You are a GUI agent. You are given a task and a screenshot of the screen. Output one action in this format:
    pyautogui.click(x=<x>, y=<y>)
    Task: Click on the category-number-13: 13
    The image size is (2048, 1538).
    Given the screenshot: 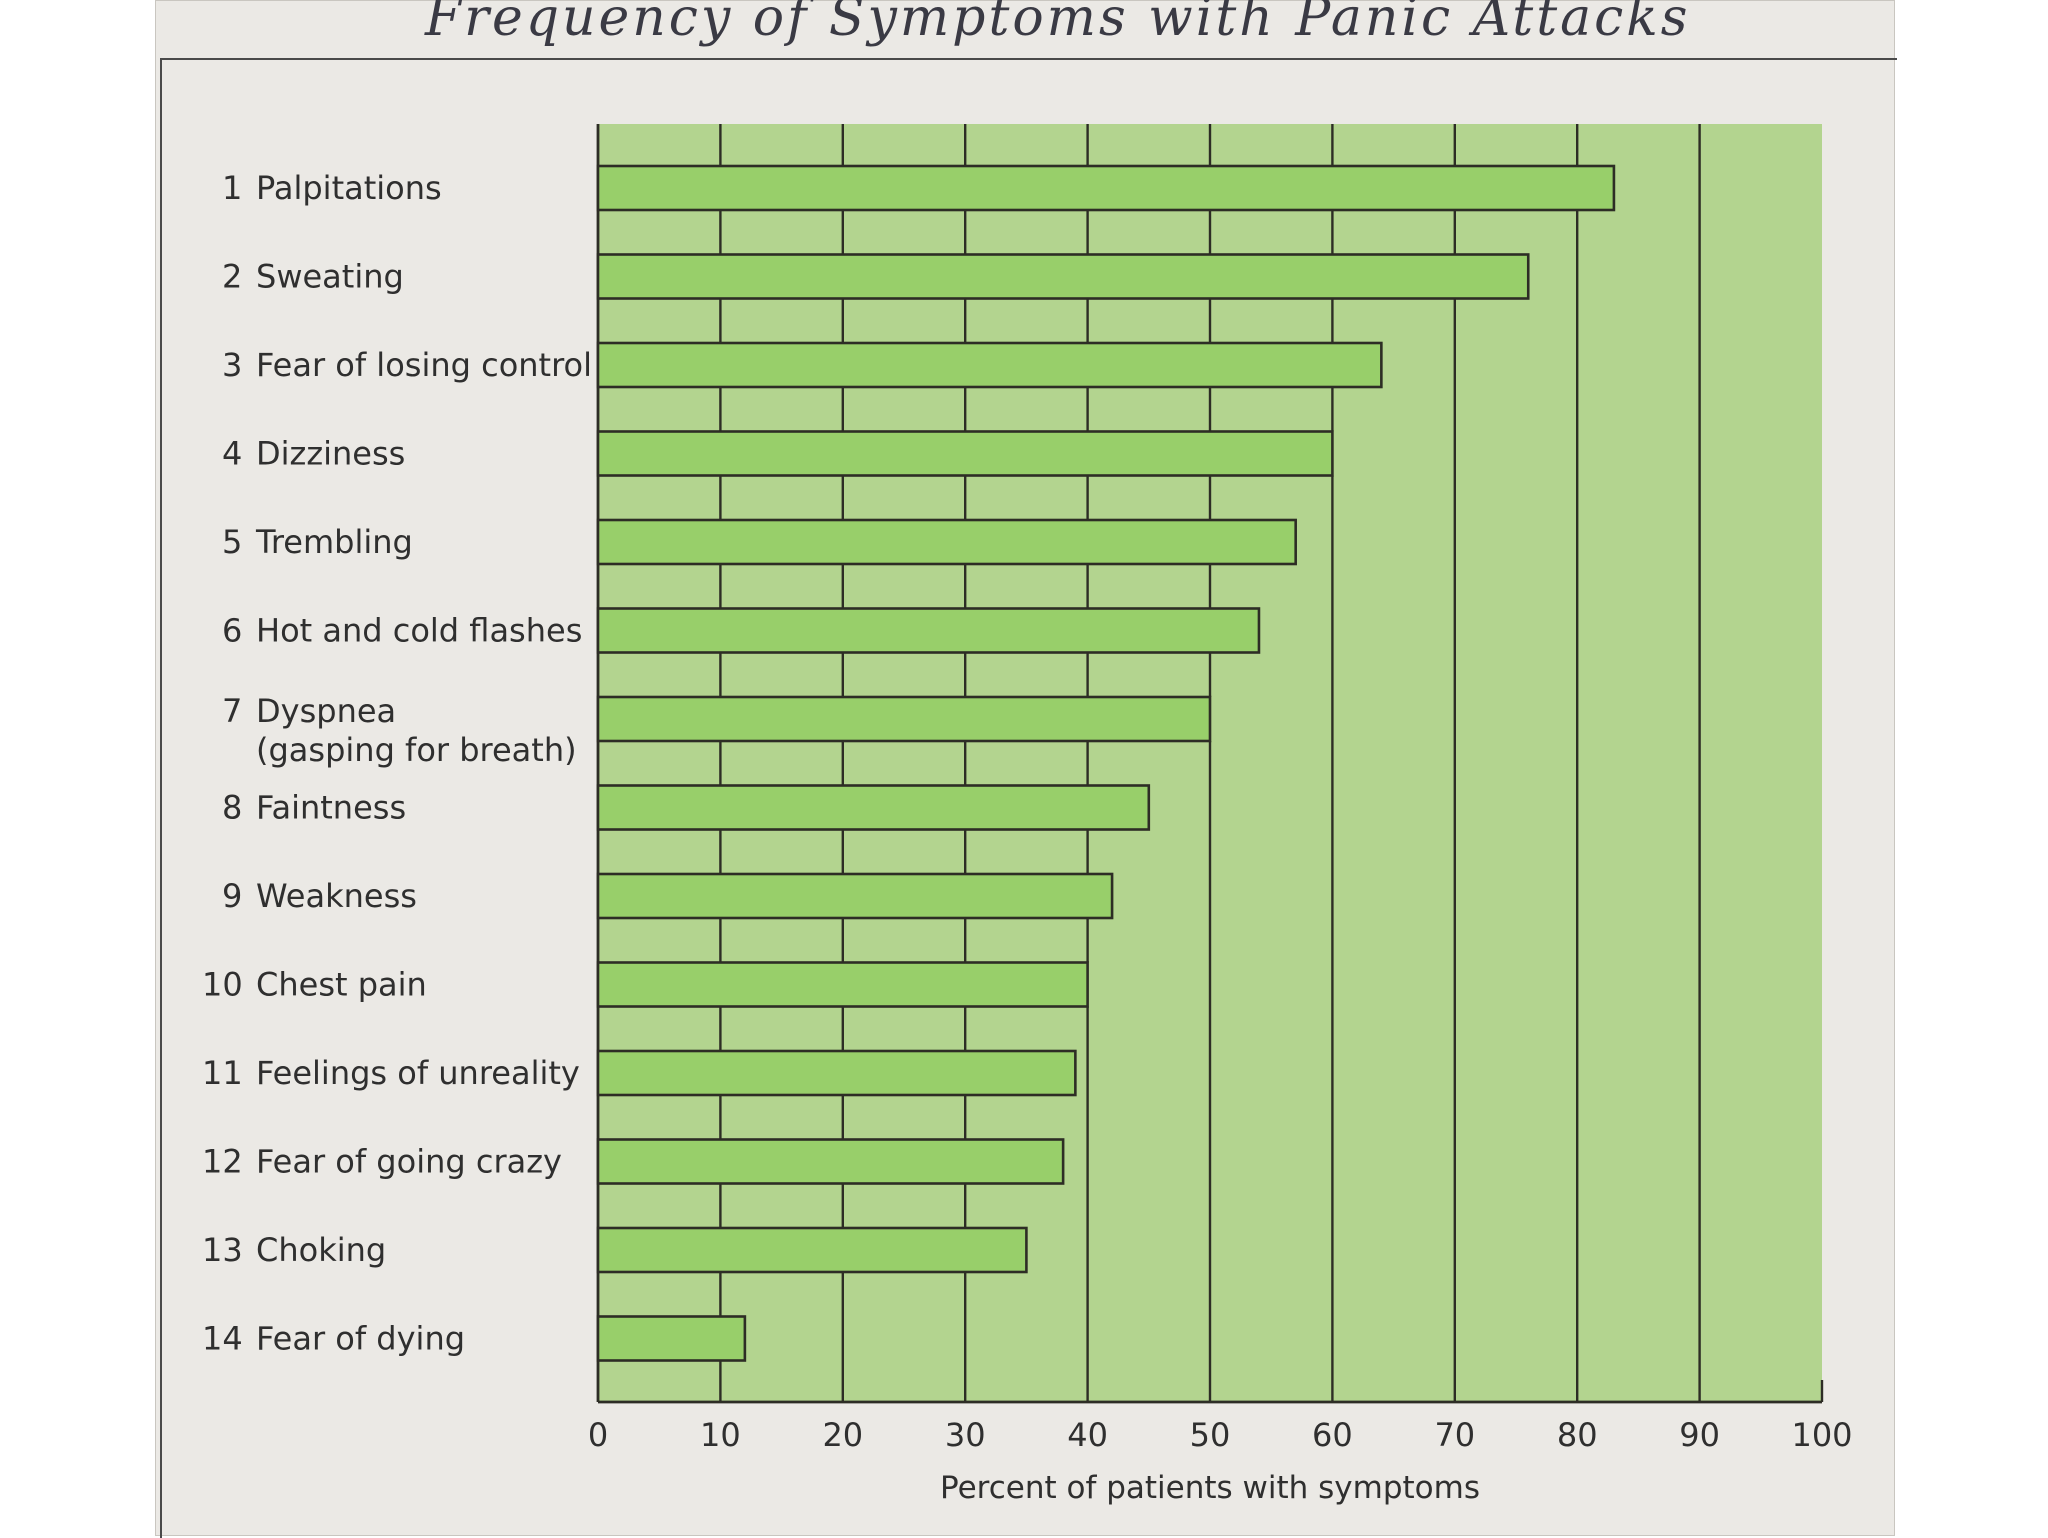 What is the action you would take?
    pyautogui.click(x=222, y=1250)
    